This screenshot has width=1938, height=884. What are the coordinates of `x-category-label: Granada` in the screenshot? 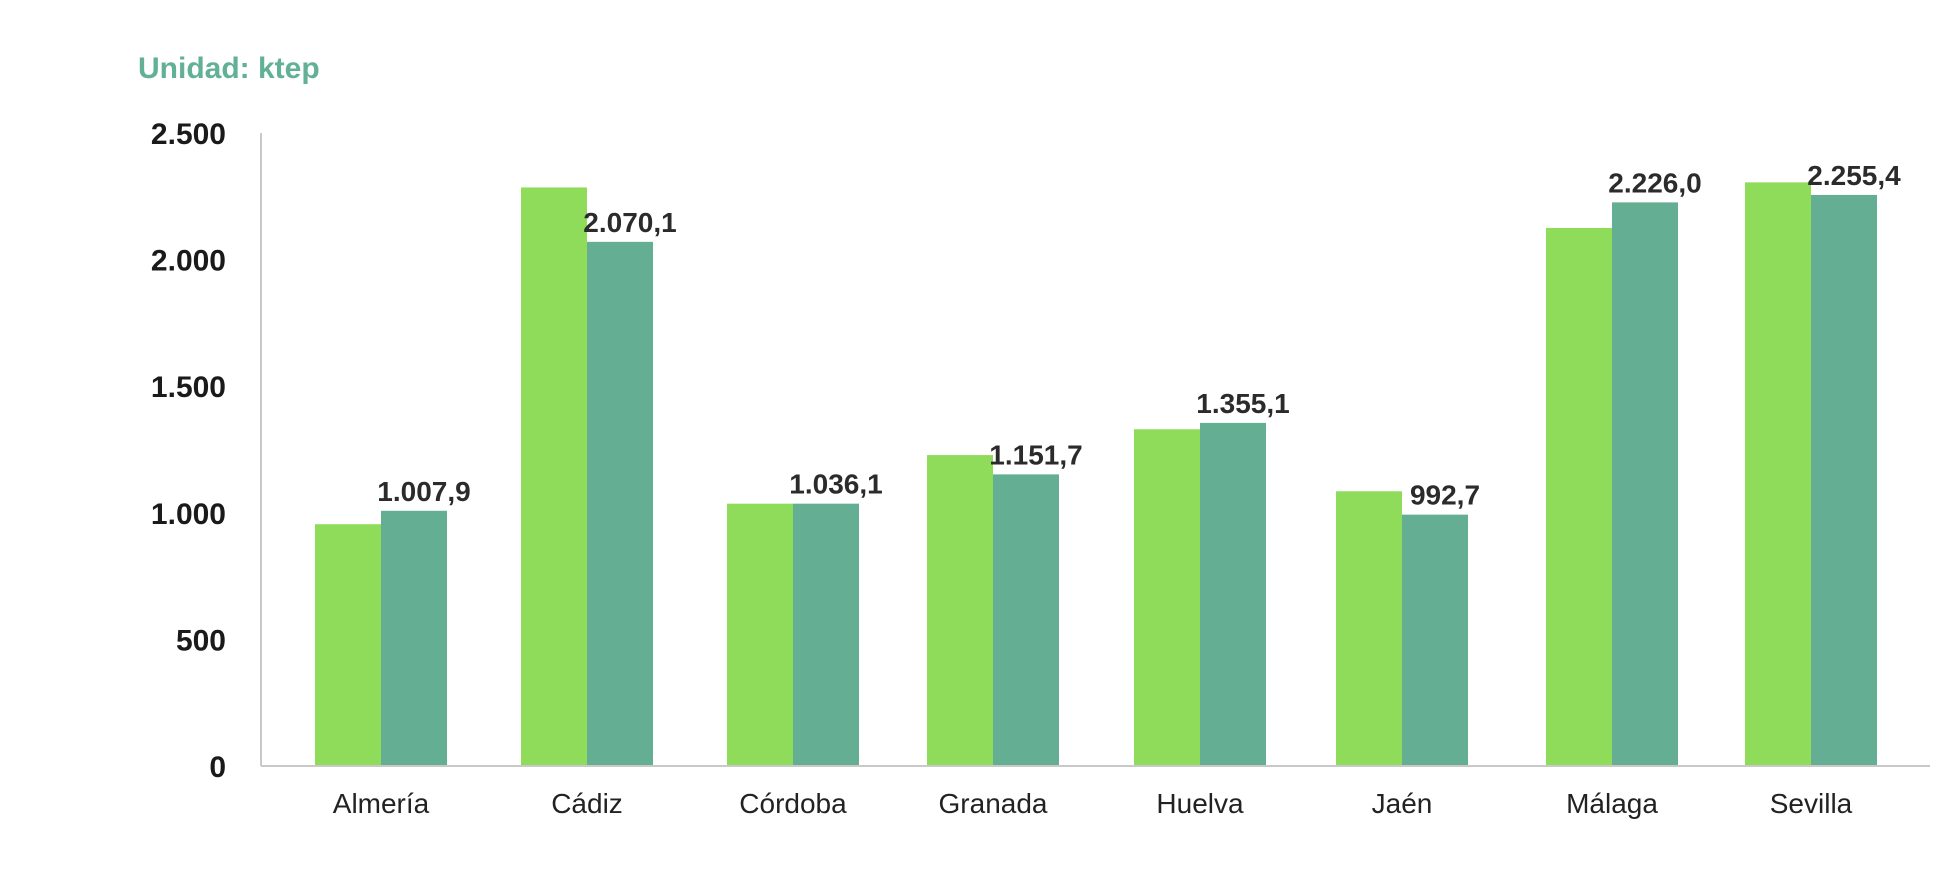 It's located at (993, 803).